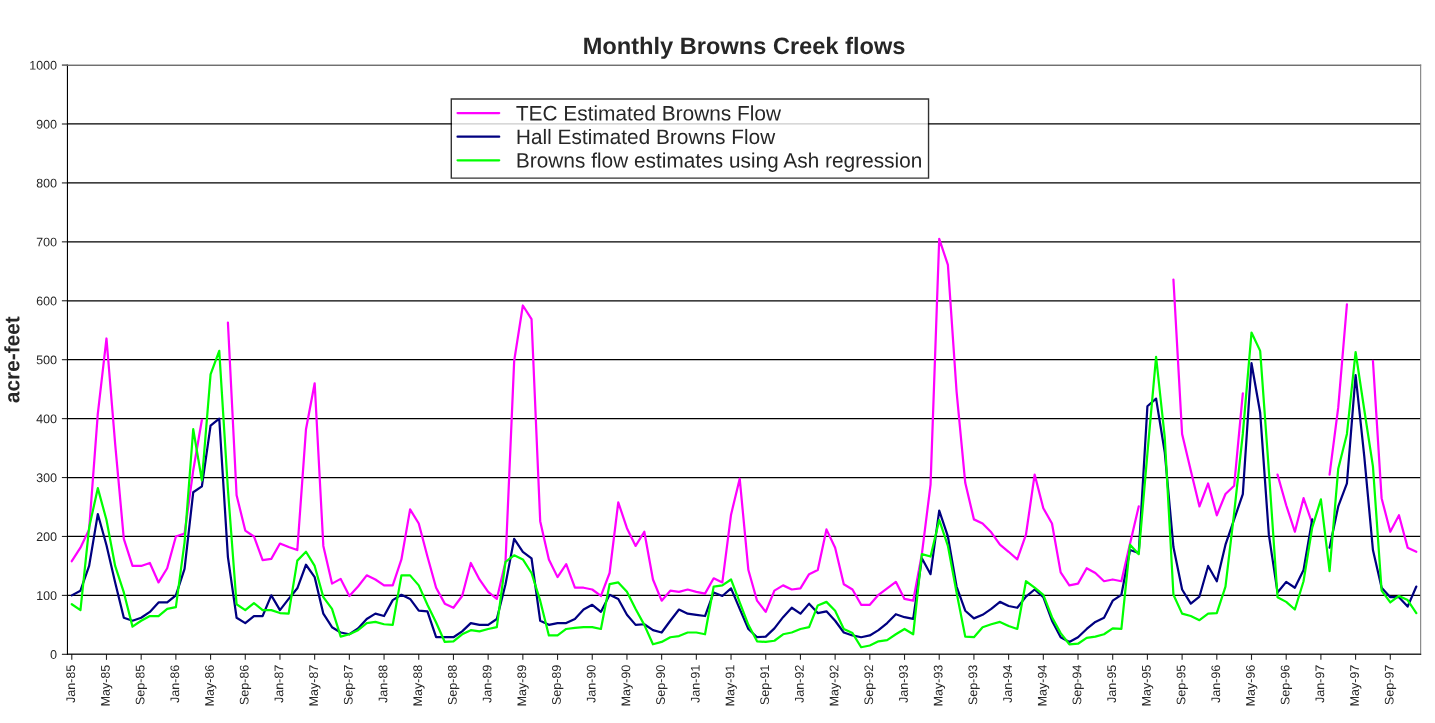  Describe the element at coordinates (46, 242) in the screenshot. I see `y-tick-label: 700` at that location.